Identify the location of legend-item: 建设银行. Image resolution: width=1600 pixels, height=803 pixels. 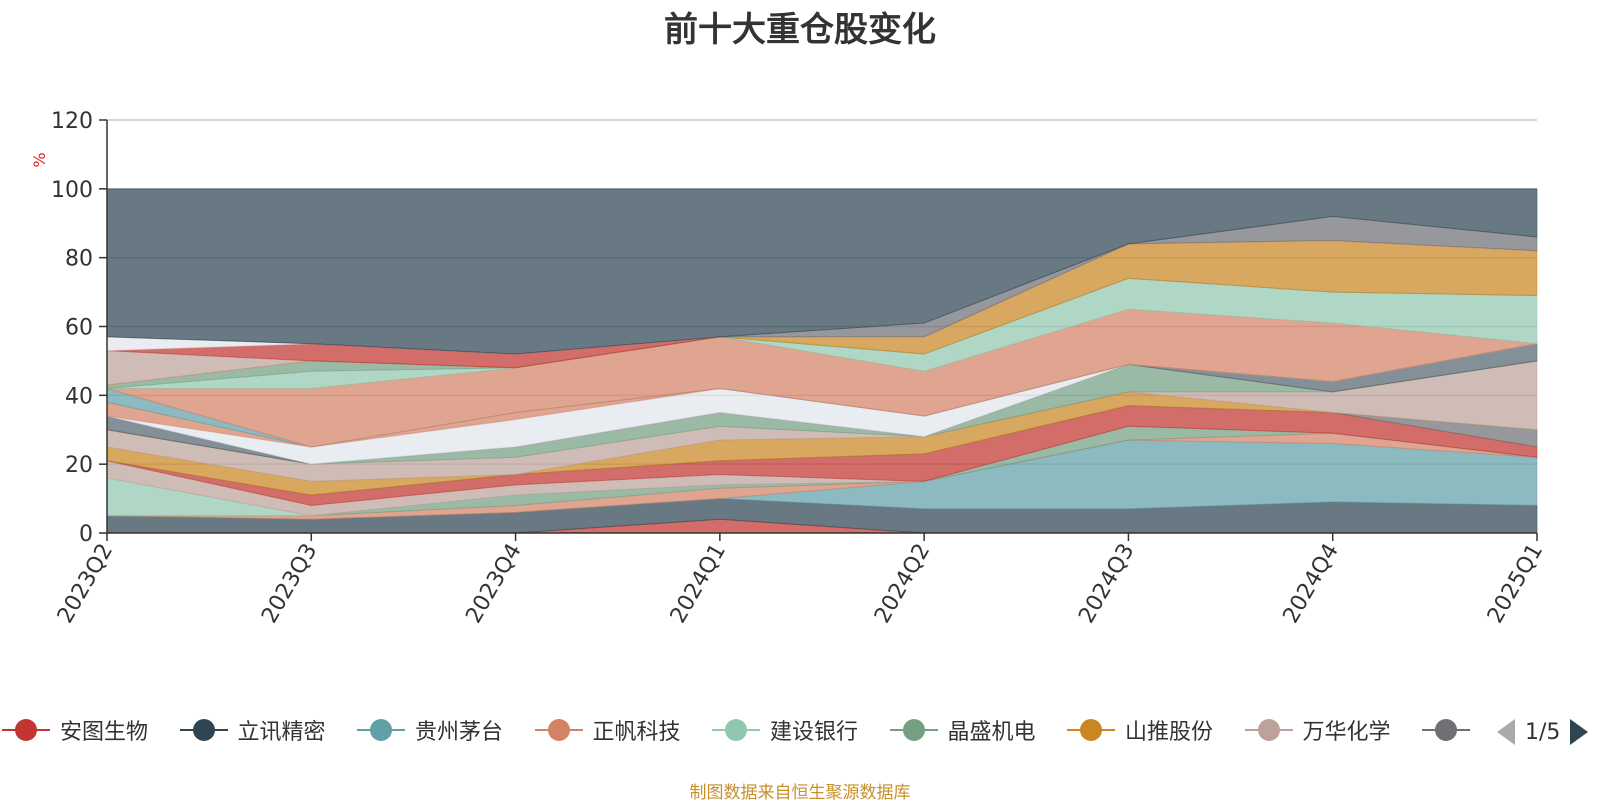
(784, 730).